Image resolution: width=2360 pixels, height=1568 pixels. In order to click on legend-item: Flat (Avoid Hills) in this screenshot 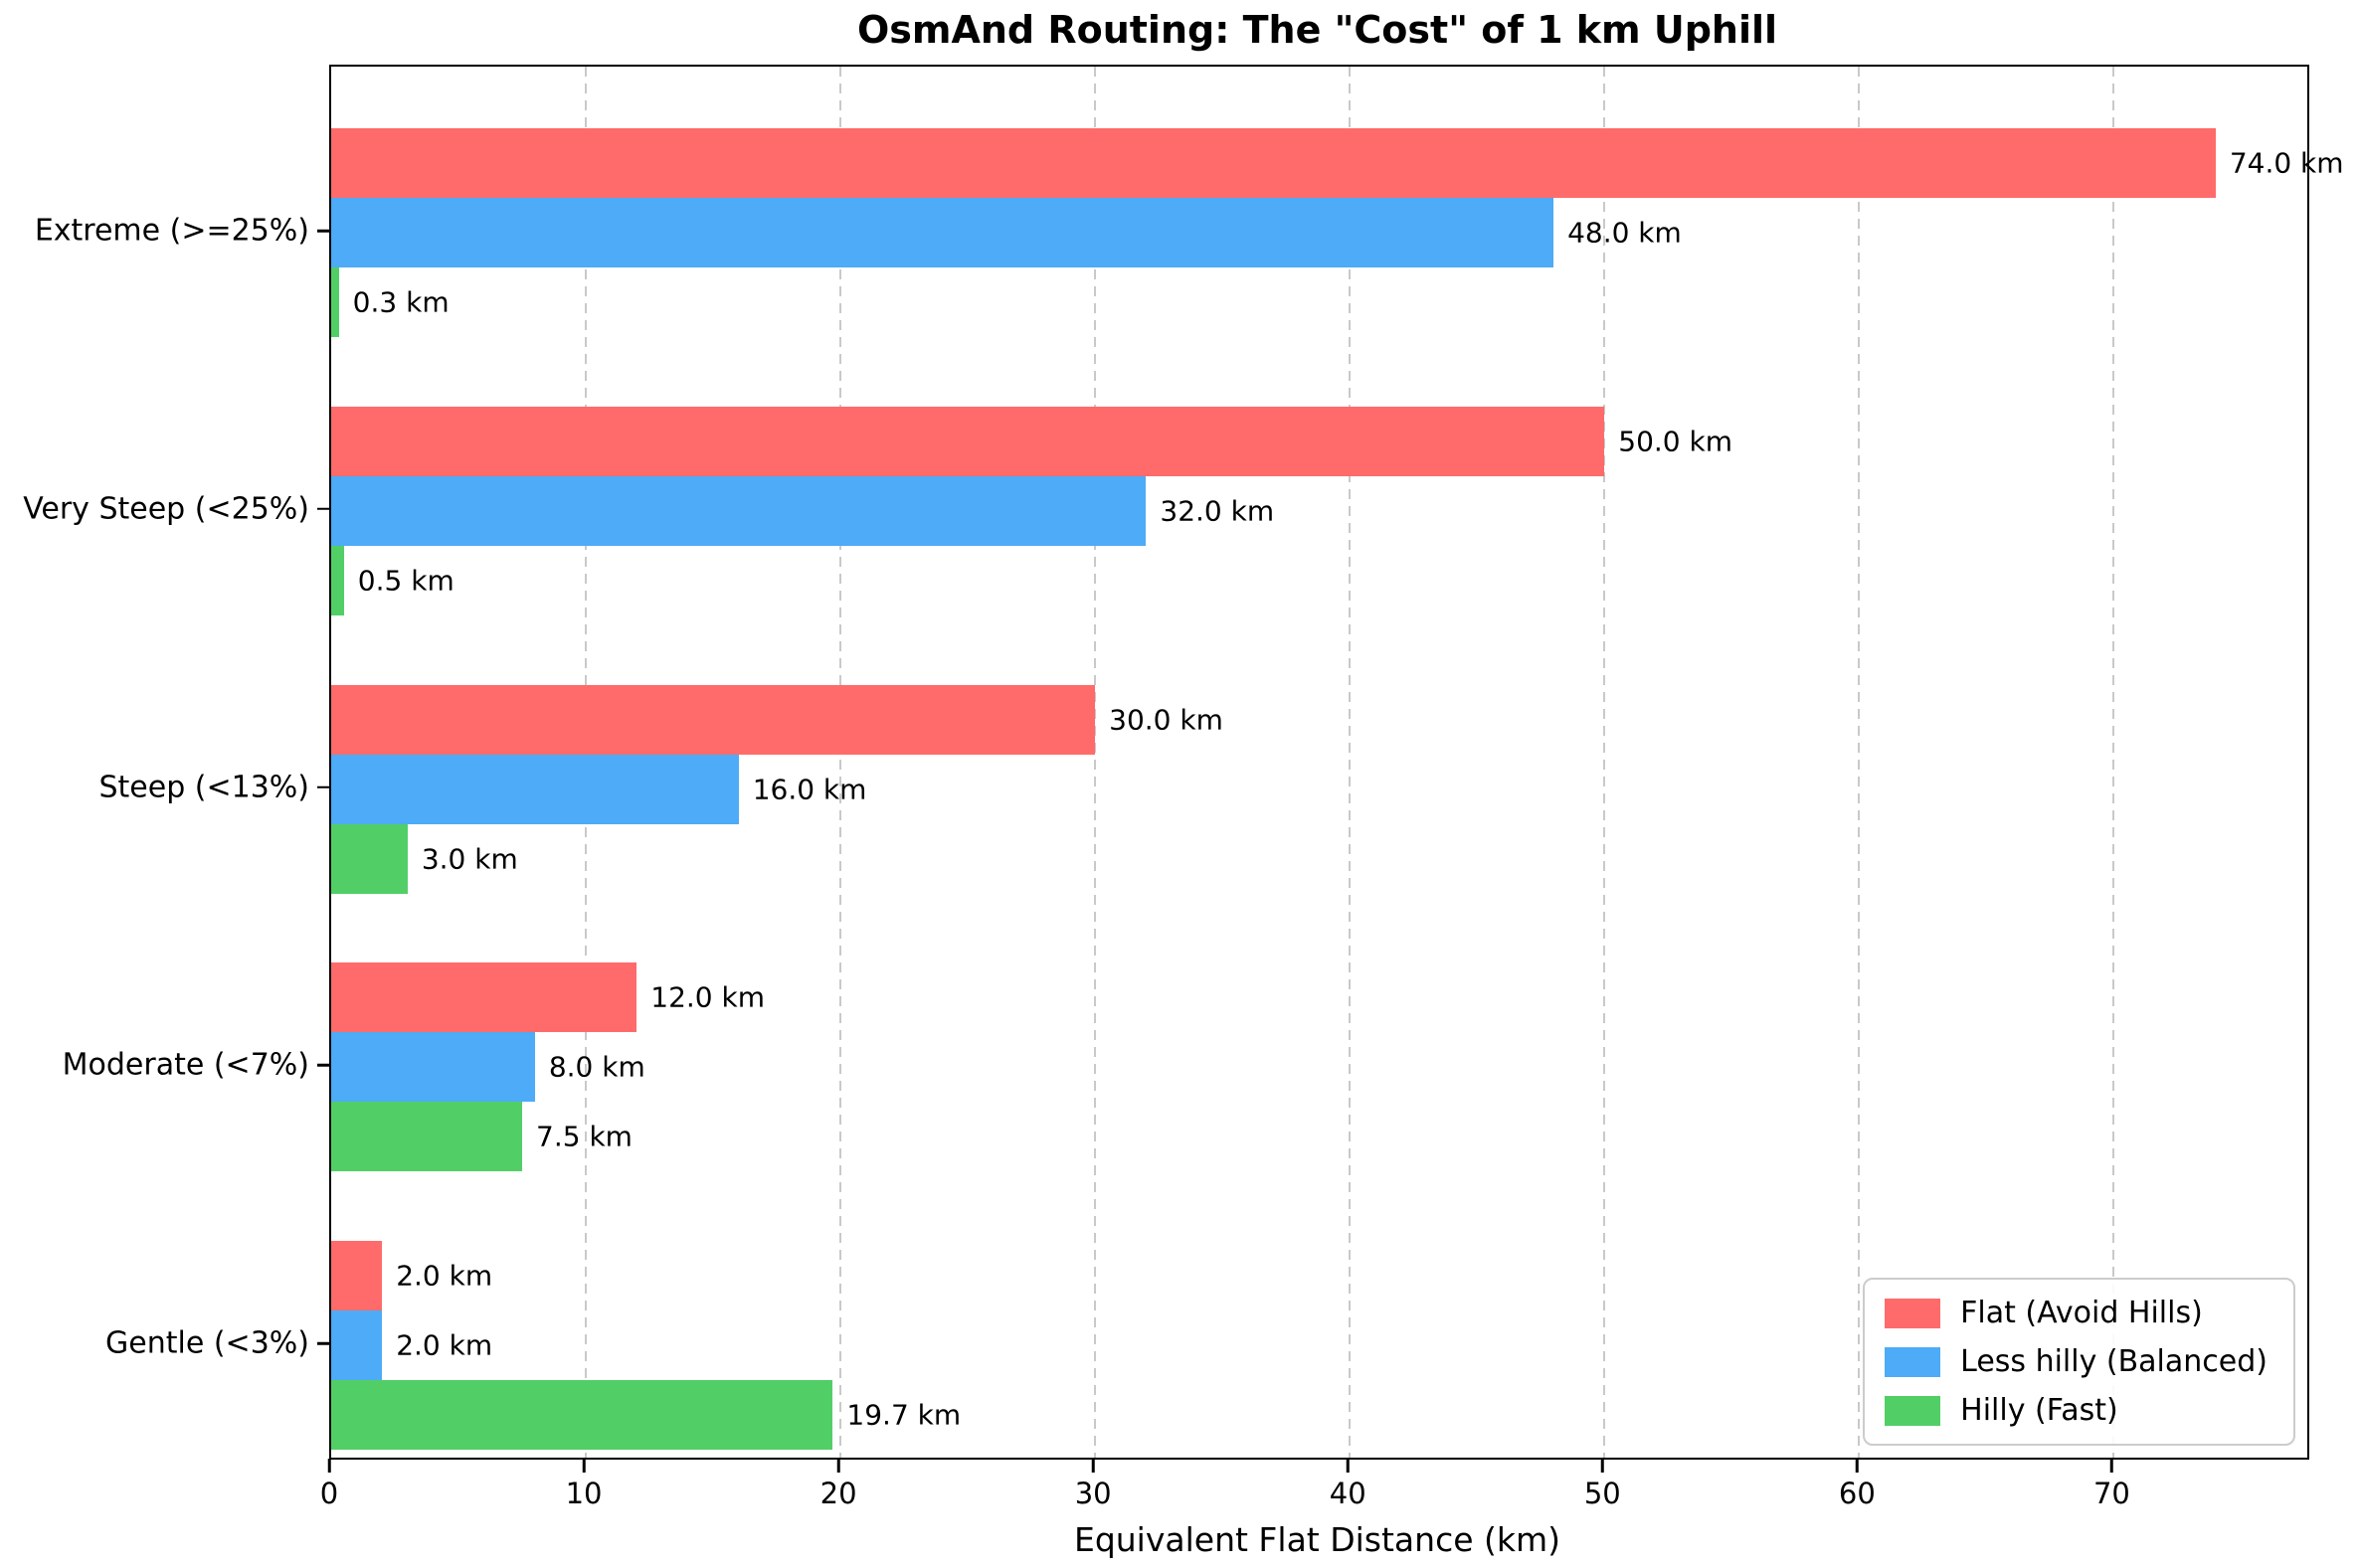, I will do `click(2076, 1313)`.